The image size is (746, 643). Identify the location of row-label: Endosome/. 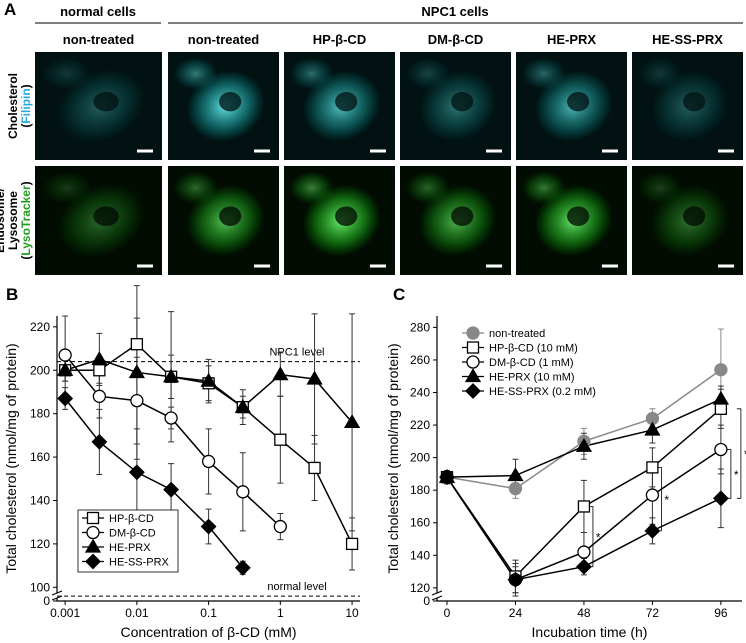
(3, 220).